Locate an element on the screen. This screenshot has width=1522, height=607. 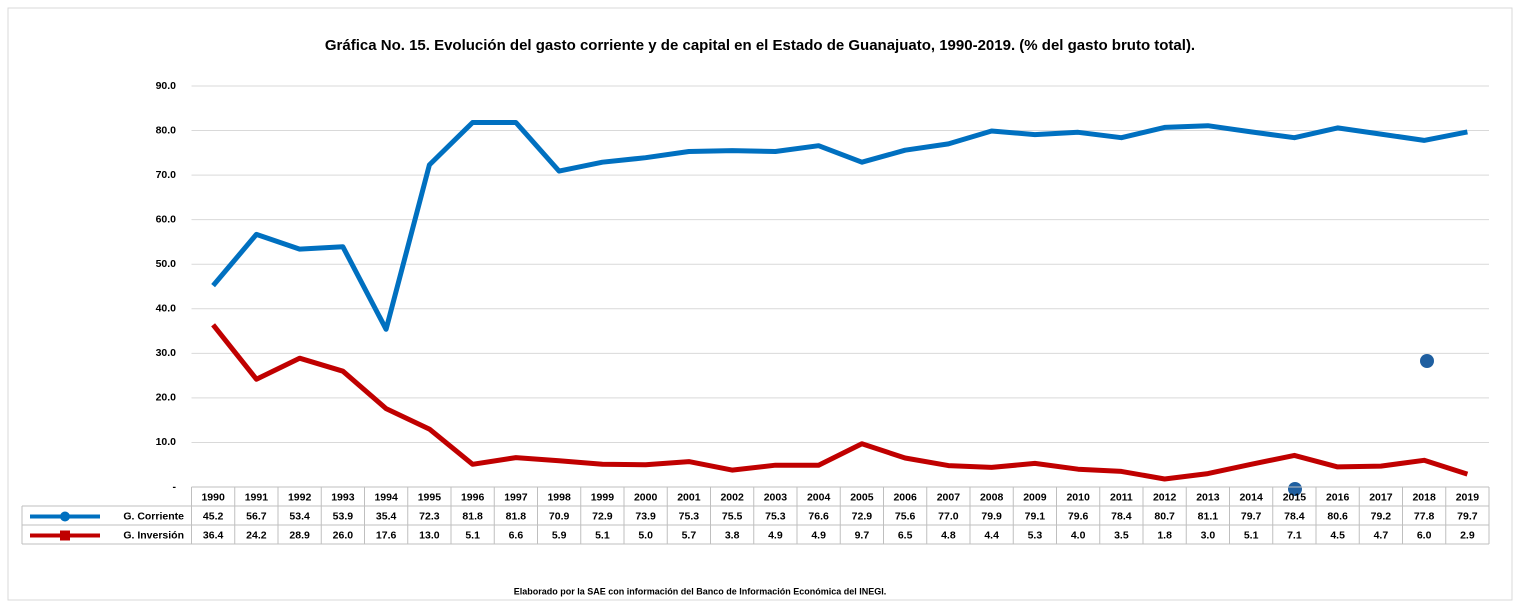
table-value: 4.7 is located at coordinates (1381, 535).